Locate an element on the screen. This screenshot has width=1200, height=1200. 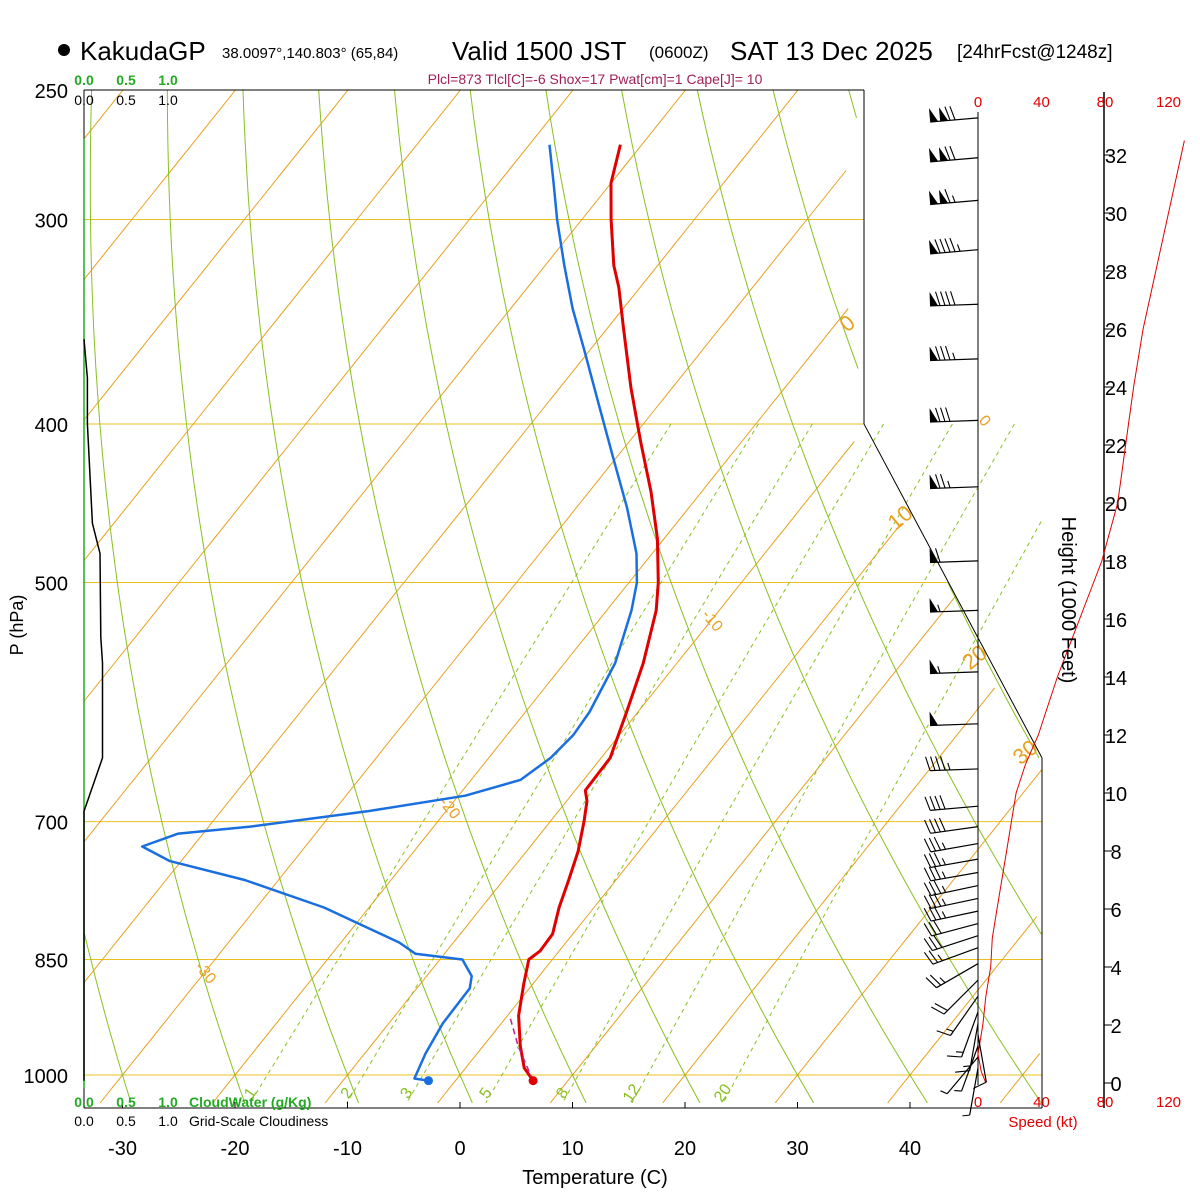
adiabat-label: 10 is located at coordinates (900, 517).